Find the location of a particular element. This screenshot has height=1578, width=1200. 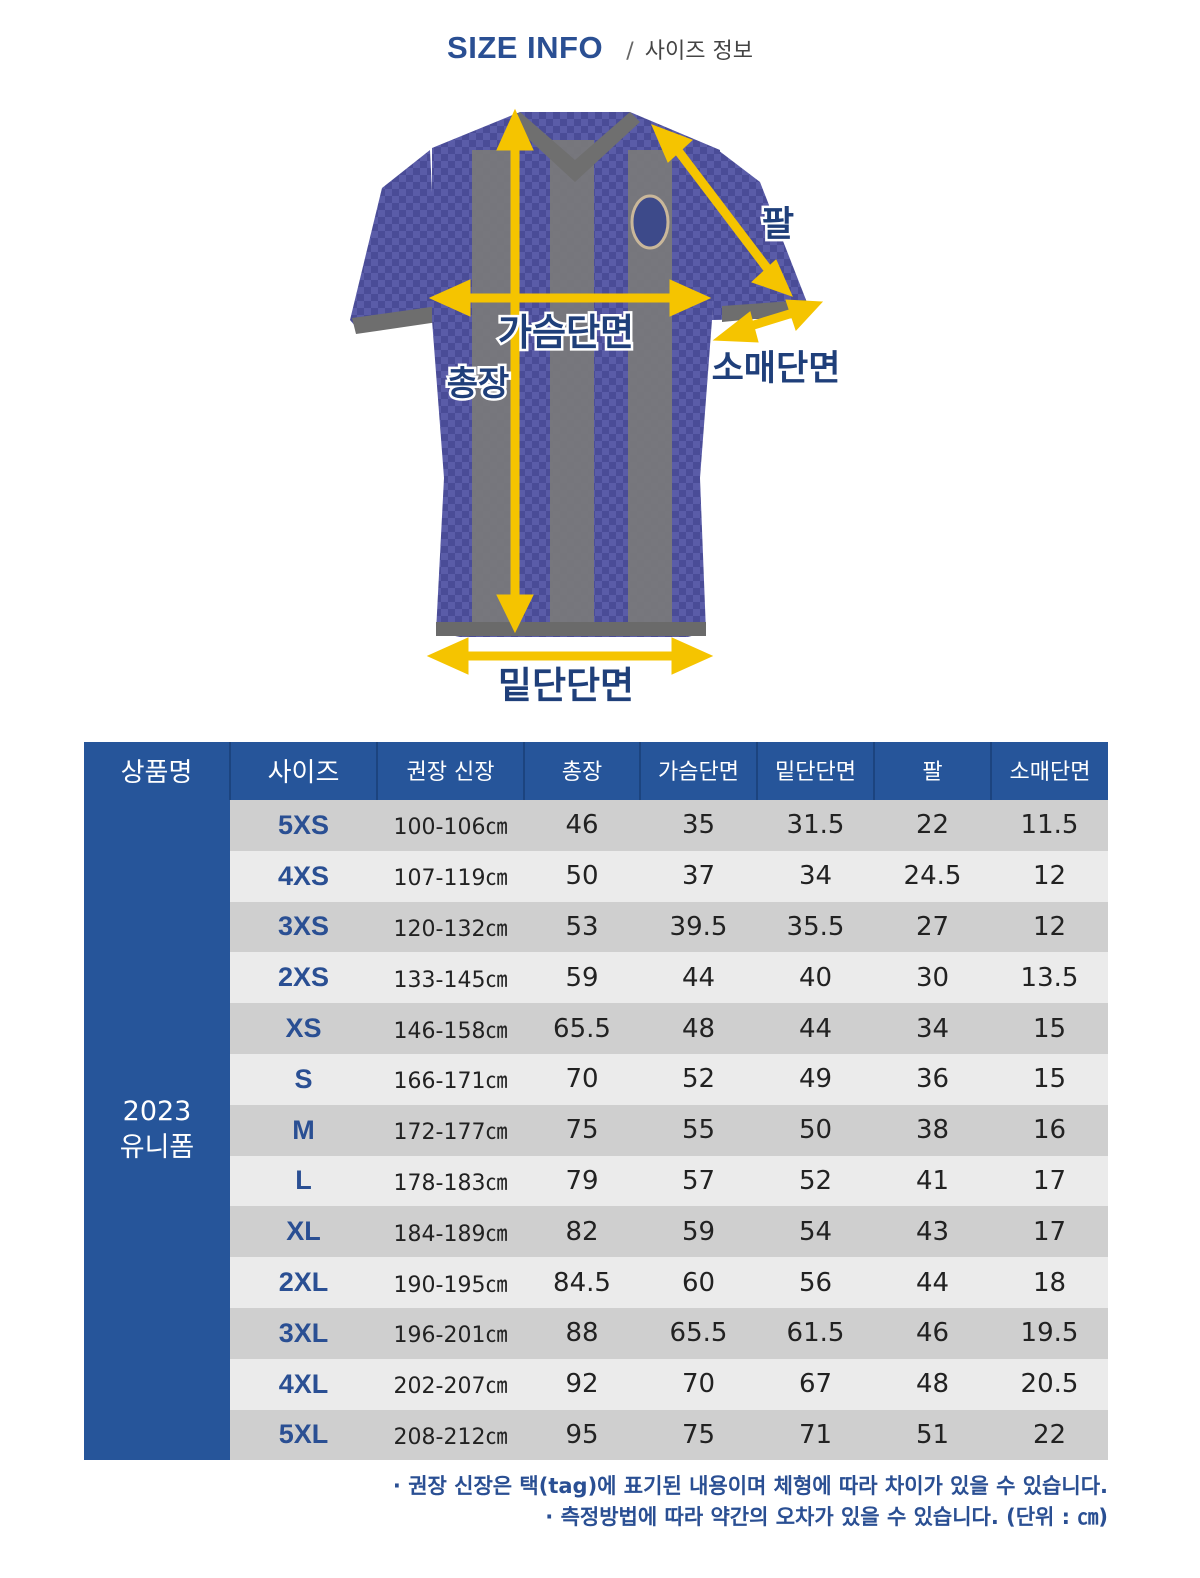

sleeve-cell: 20.5 is located at coordinates (1049, 1384).